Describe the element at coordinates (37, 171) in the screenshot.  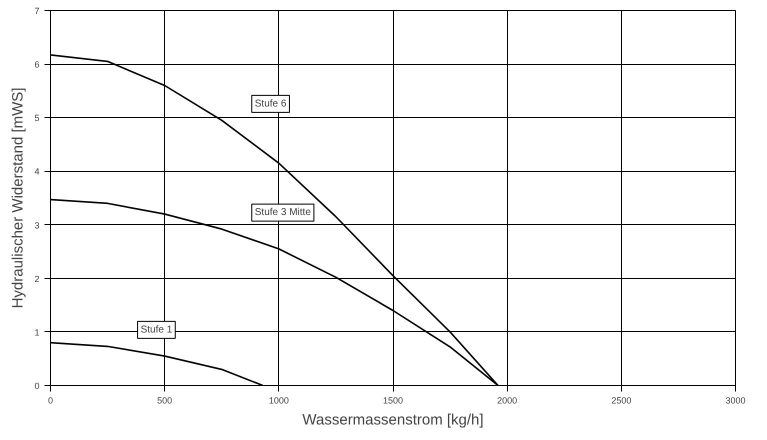
I see `y-tick-label: 4` at that location.